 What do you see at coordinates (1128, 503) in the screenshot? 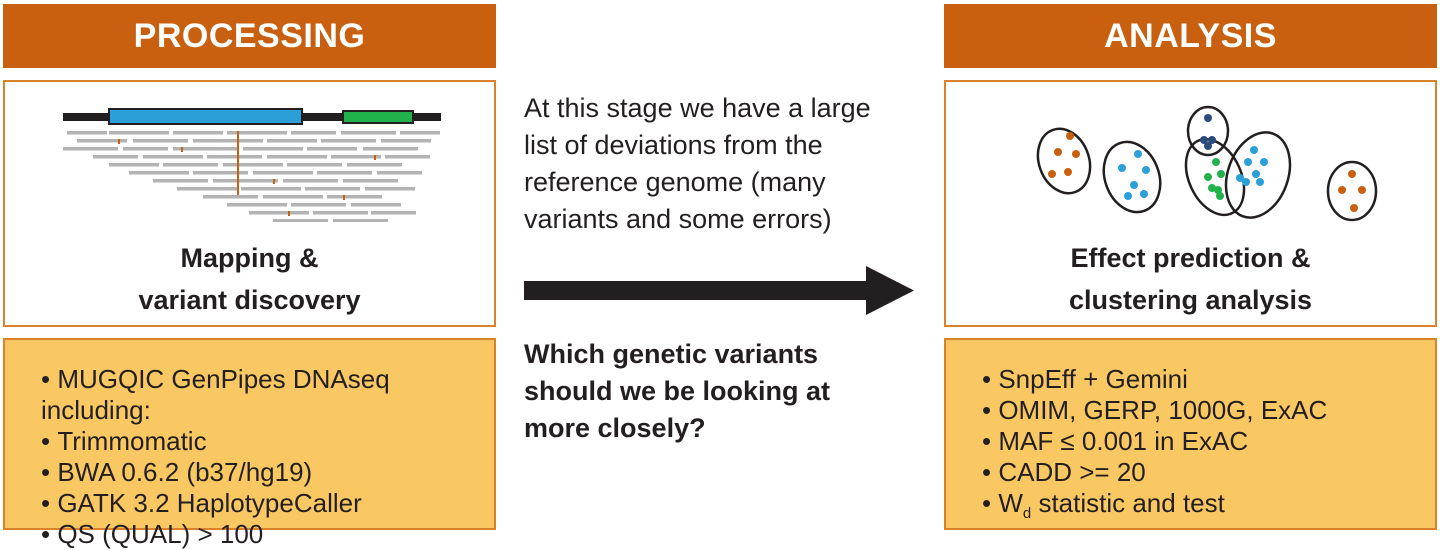
I see `wd-rest: statistic and test` at bounding box center [1128, 503].